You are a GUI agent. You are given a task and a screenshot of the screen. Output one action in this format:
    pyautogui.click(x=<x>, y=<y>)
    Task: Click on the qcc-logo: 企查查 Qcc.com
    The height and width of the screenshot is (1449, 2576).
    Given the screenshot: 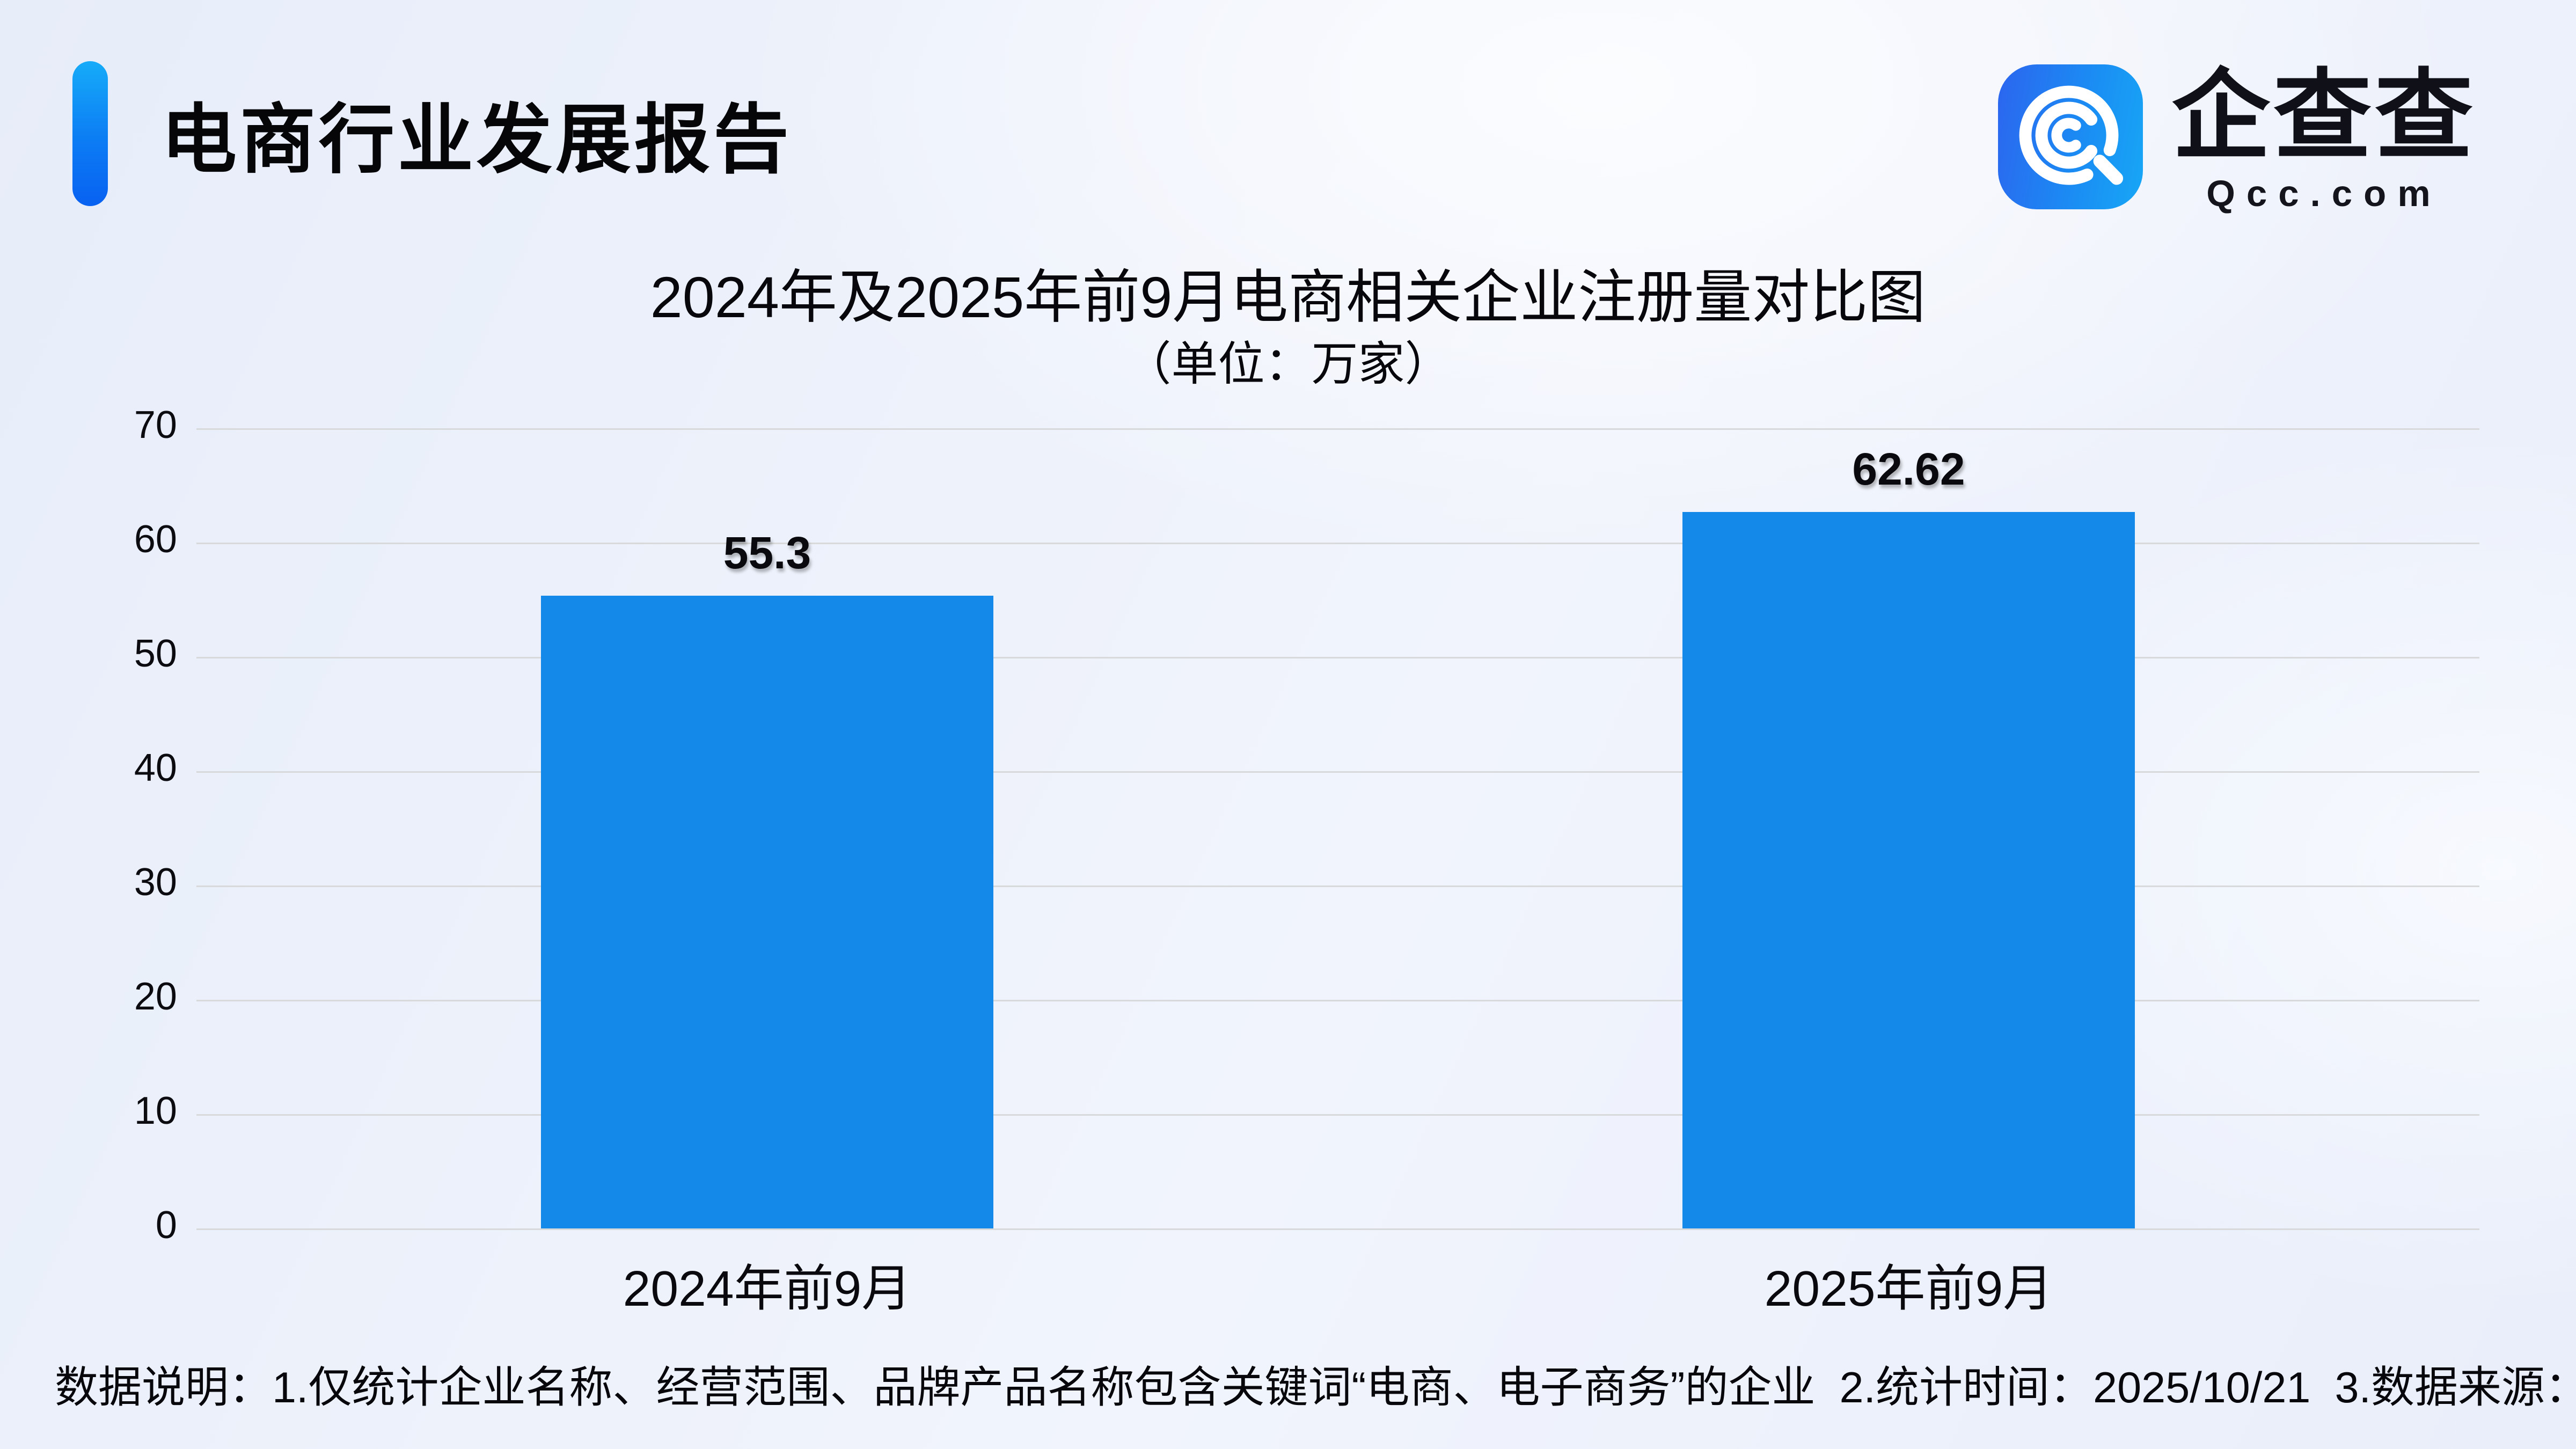 What is the action you would take?
    pyautogui.click(x=2236, y=140)
    